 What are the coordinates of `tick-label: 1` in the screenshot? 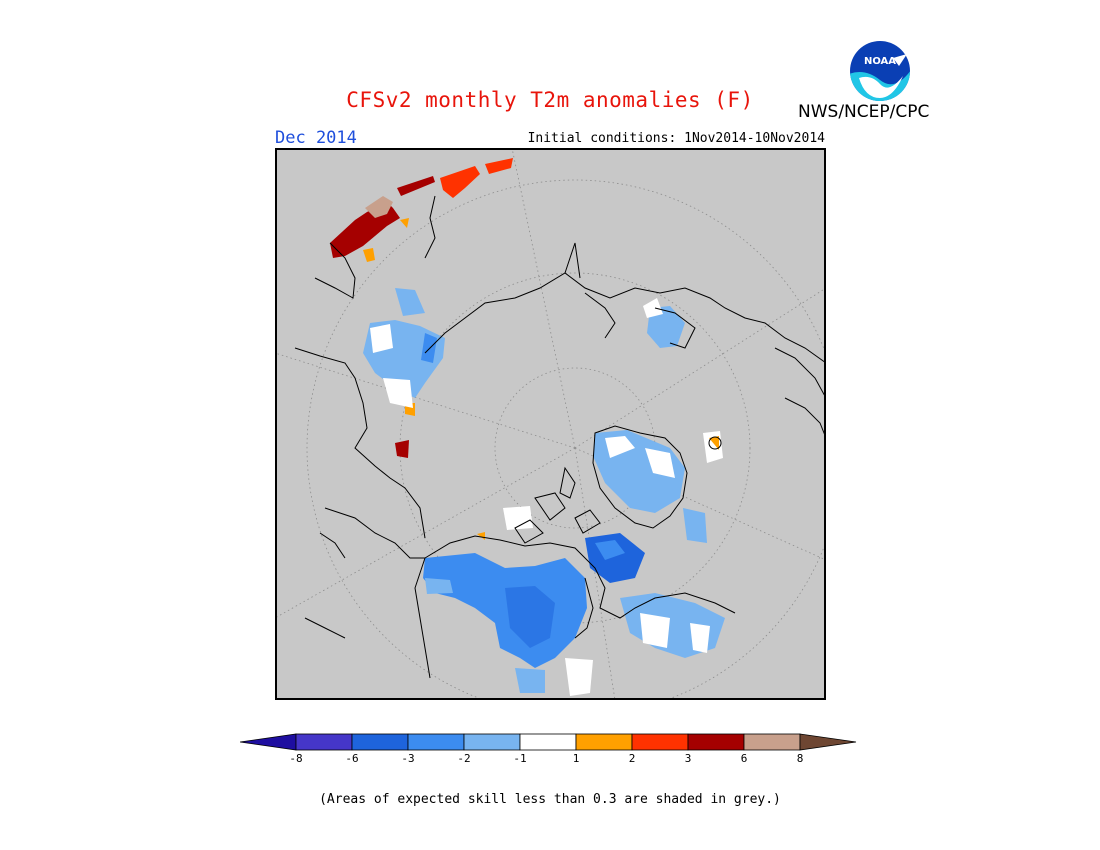 It's located at (576, 758).